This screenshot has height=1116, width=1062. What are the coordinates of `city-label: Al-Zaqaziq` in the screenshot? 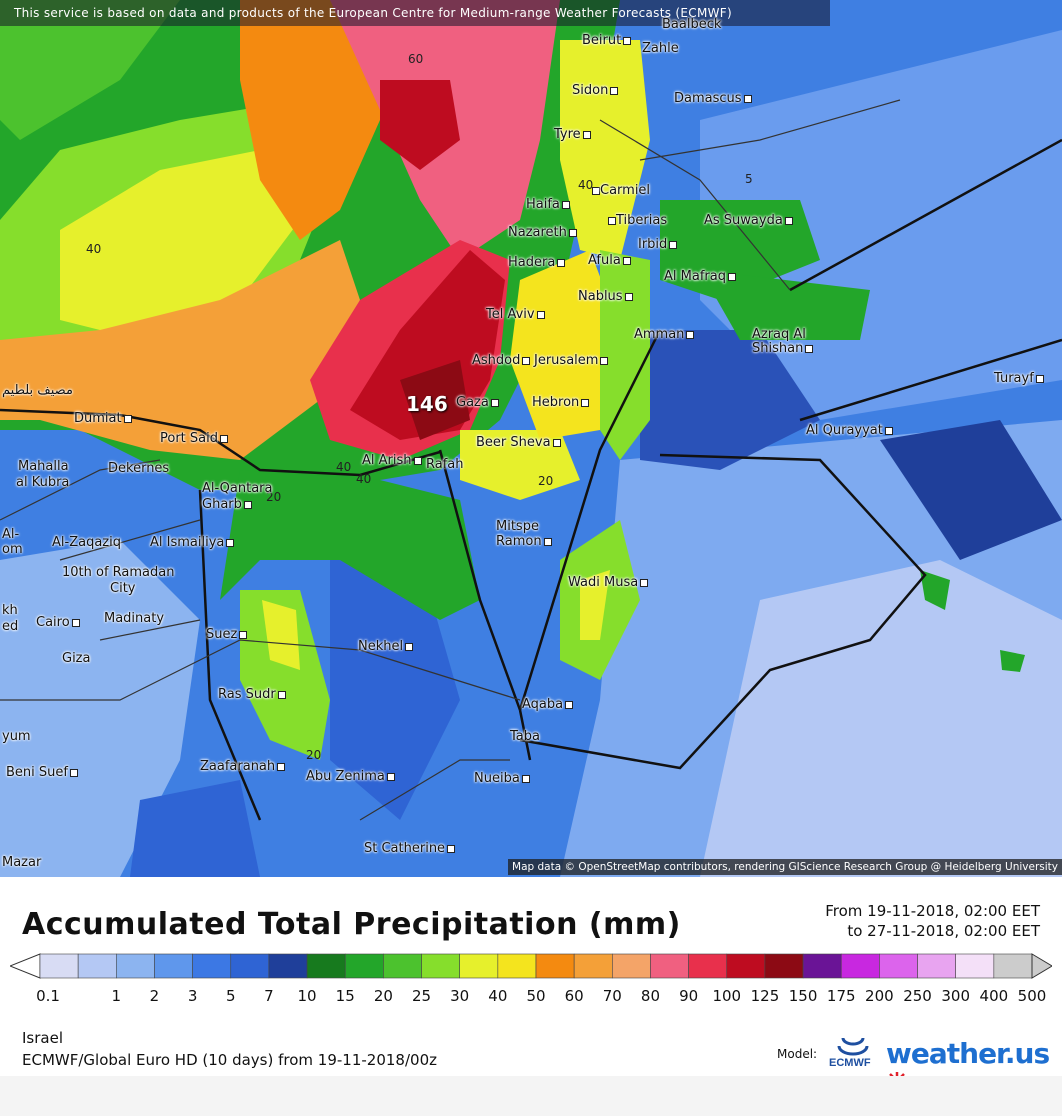 It's located at (86, 542).